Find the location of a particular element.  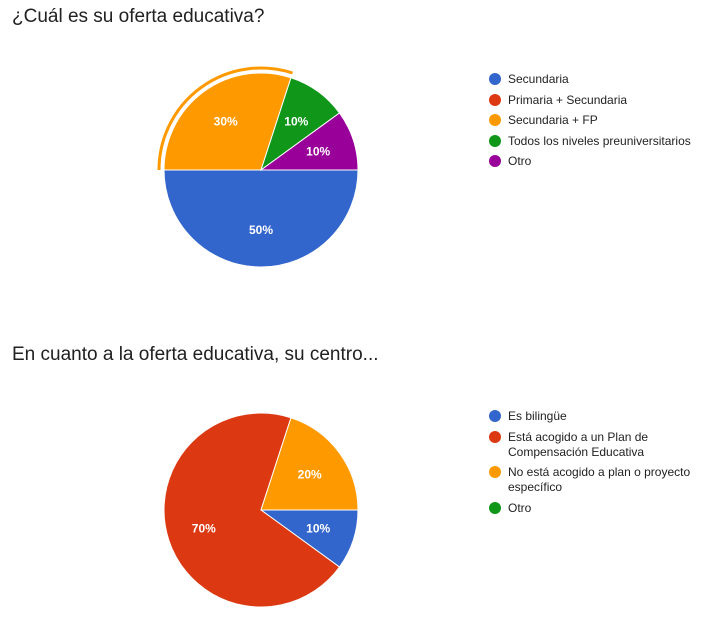

legend-item-secundaria-fp: Secundaria + FP is located at coordinates (604, 120).